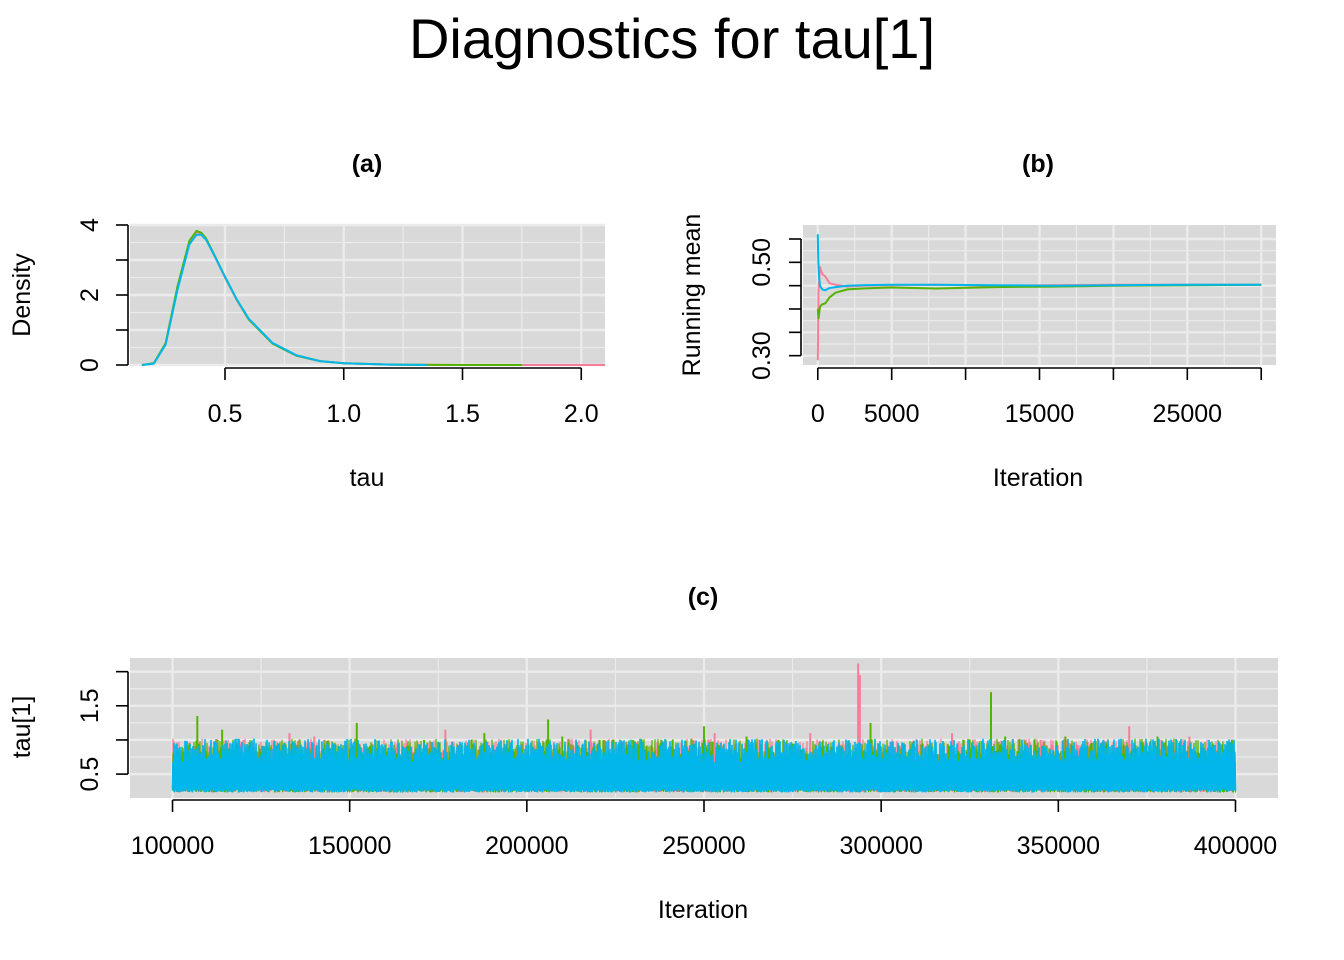 This screenshot has height=960, width=1344. Describe the element at coordinates (90, 774) in the screenshot. I see `panel-c-y-tick-label: 0.5` at that location.